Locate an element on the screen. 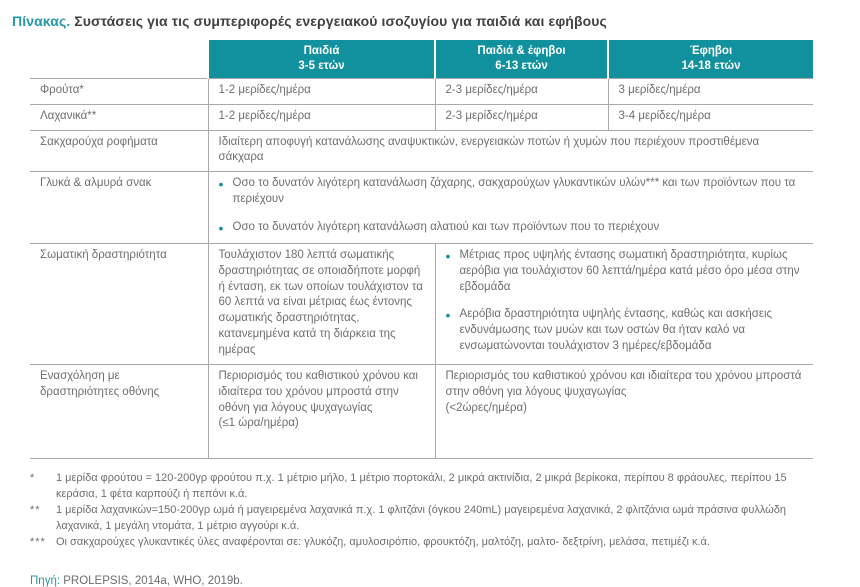 The image size is (860, 587). row-label-sweets-snacks: Γλυκά & αλμυρά σνακ is located at coordinates (119, 207).